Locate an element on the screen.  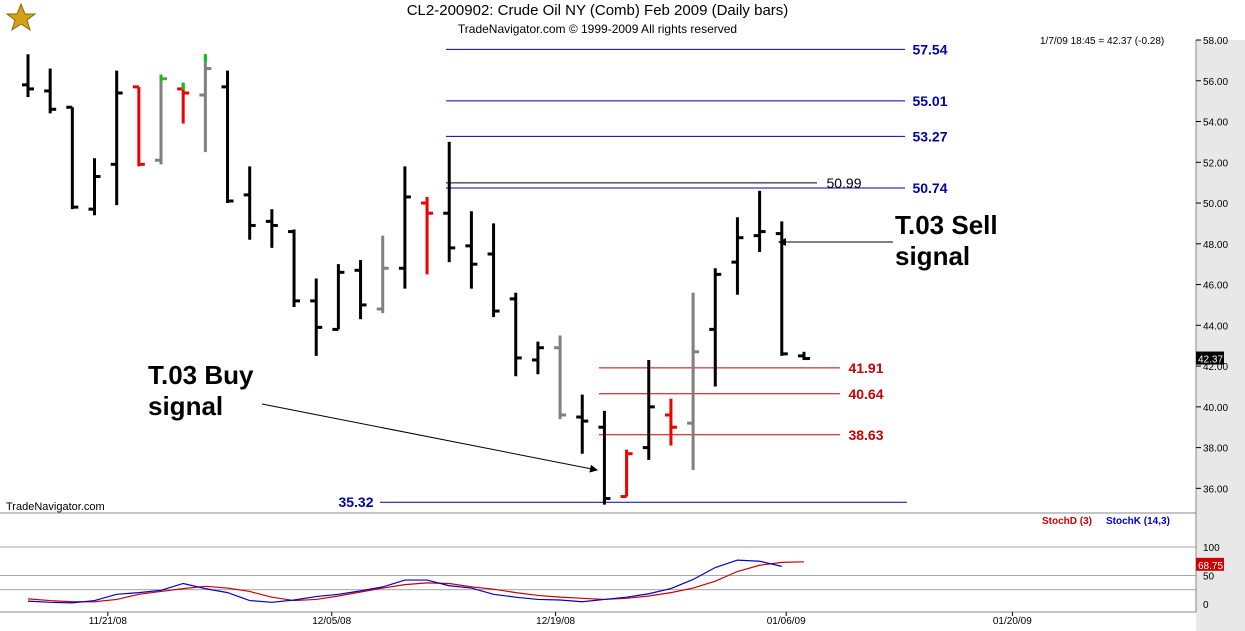
price-tick-label: 46.00 is located at coordinates (1215, 286).